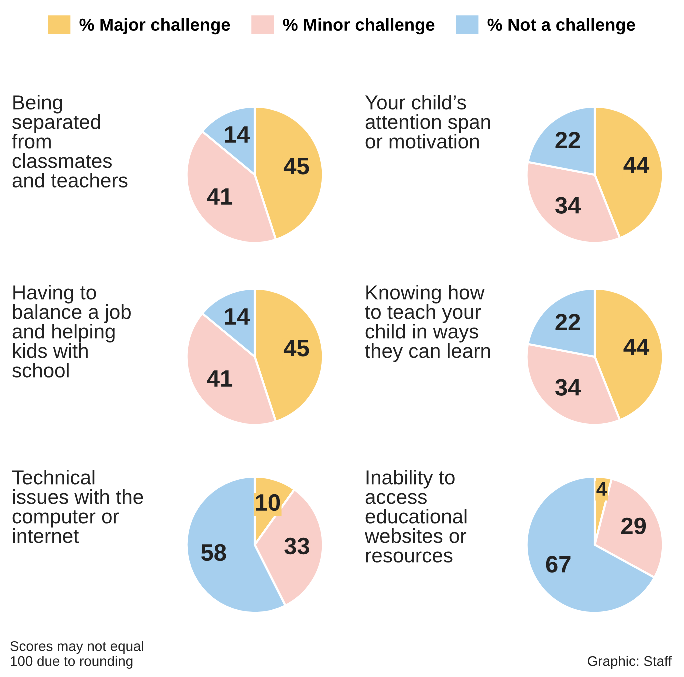 This screenshot has width=684, height=677. I want to click on text: Knowing how to teach your child in ways they can learn, so click(427, 323).